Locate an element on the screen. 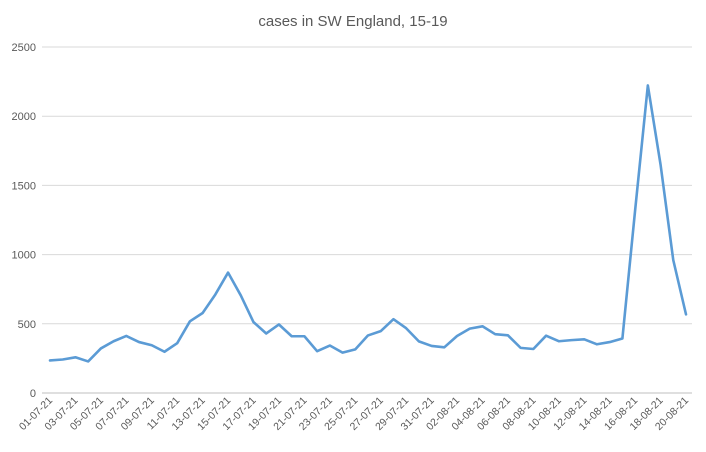 This screenshot has width=706, height=452. y-tick-label: 2000 is located at coordinates (24, 117).